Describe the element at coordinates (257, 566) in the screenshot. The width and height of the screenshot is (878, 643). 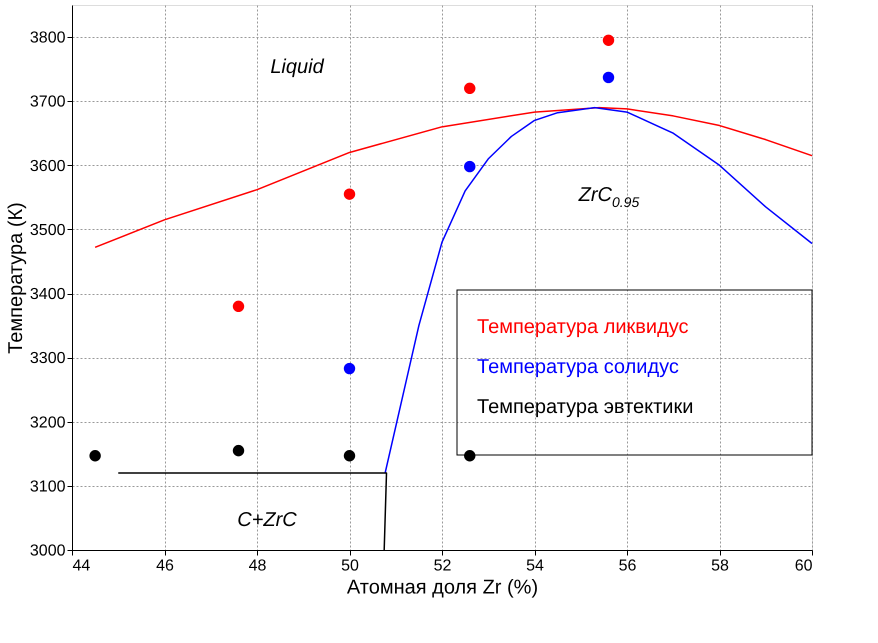
I see `x-tick-label: 48` at that location.